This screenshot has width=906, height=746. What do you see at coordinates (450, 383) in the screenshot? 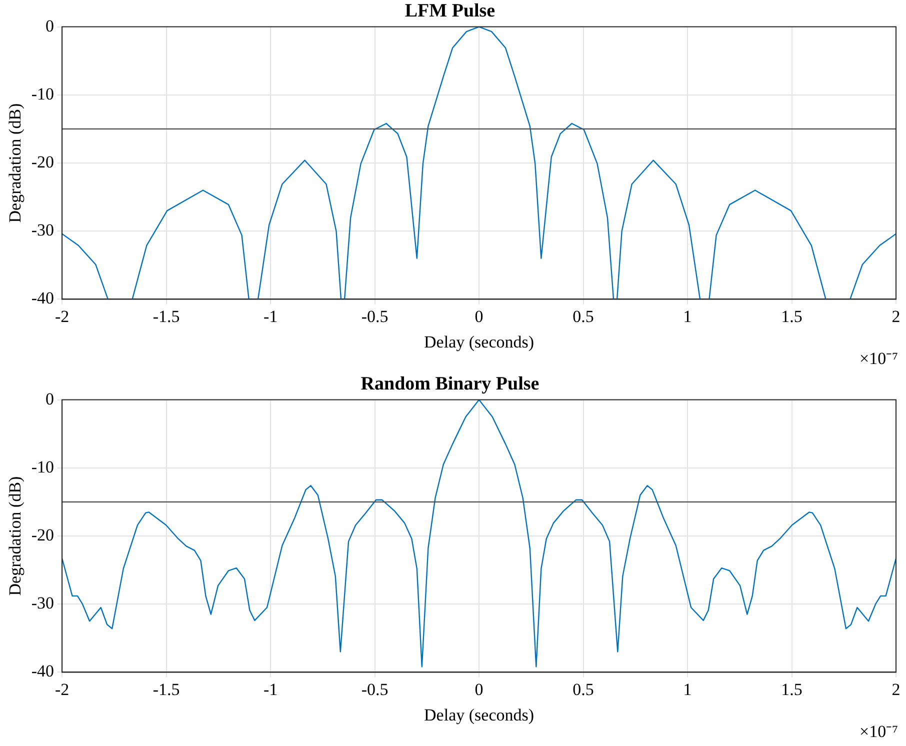
I see `chart-title: Random Binary Pulse` at bounding box center [450, 383].